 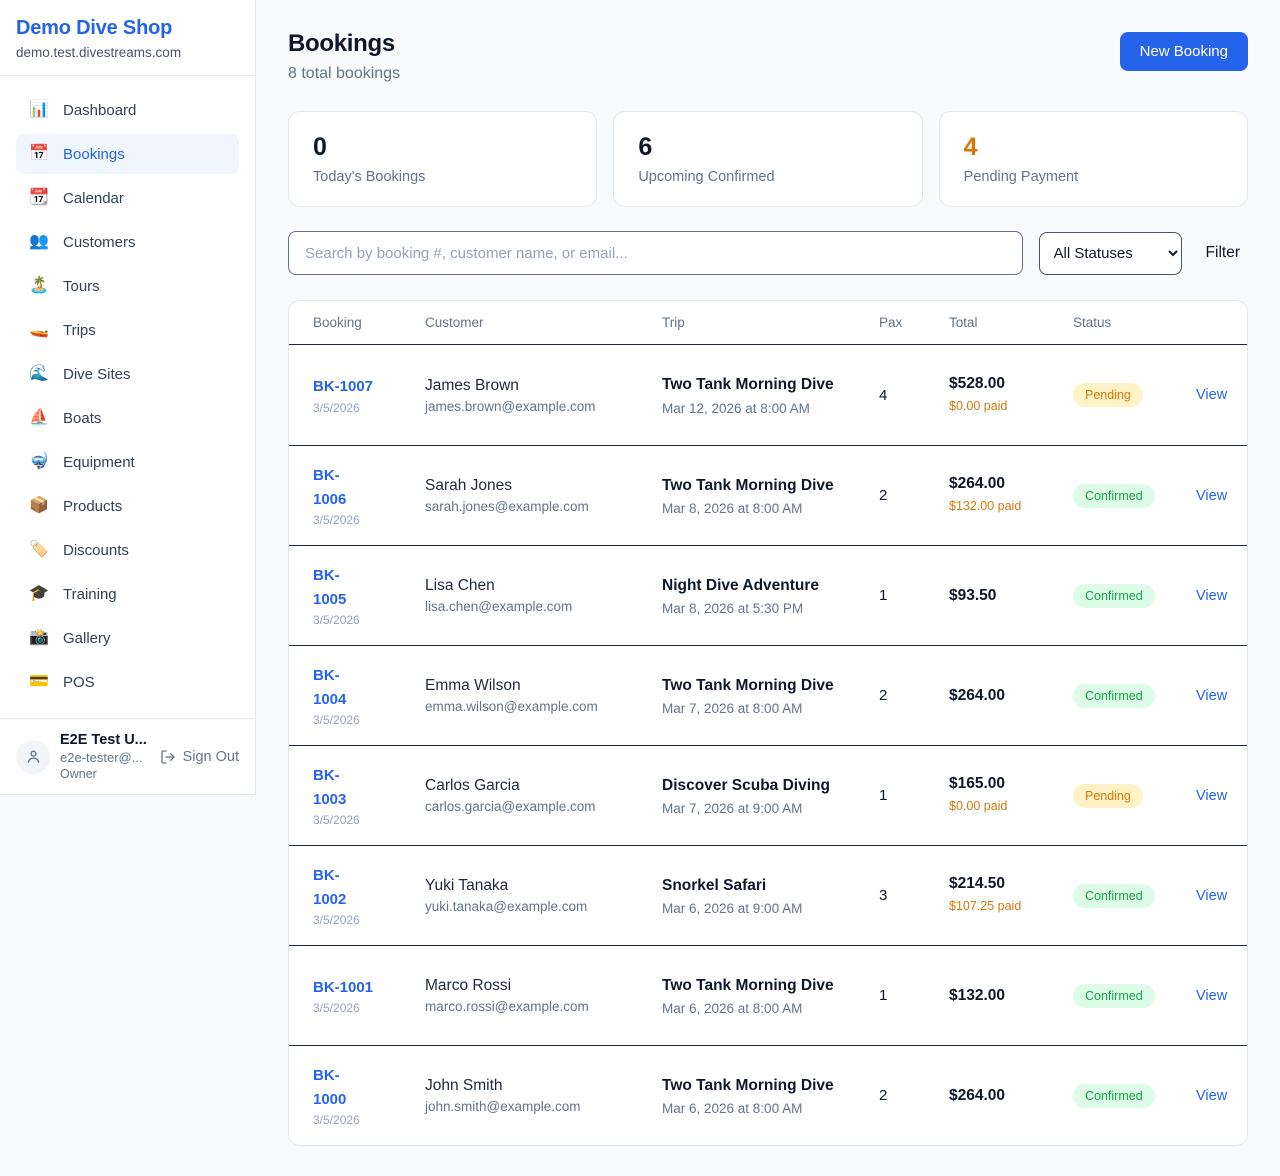 I want to click on stat-label: Pending Payment, so click(x=1021, y=177).